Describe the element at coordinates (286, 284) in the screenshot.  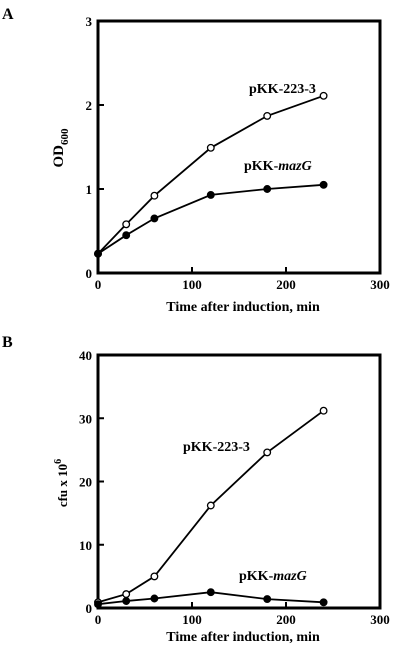
I see `panel-a-x-tick-label: 200` at that location.